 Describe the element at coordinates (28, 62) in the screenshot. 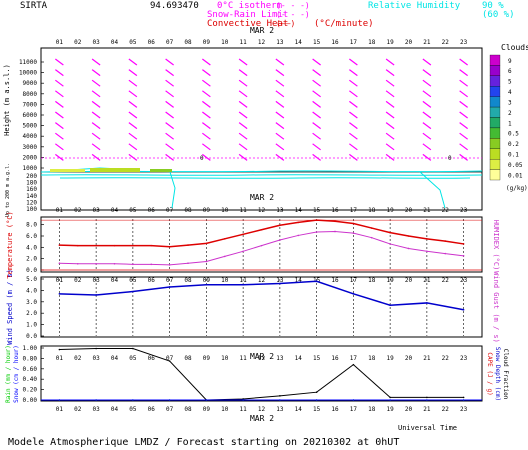

I see `height-tick-label: 11000` at that location.